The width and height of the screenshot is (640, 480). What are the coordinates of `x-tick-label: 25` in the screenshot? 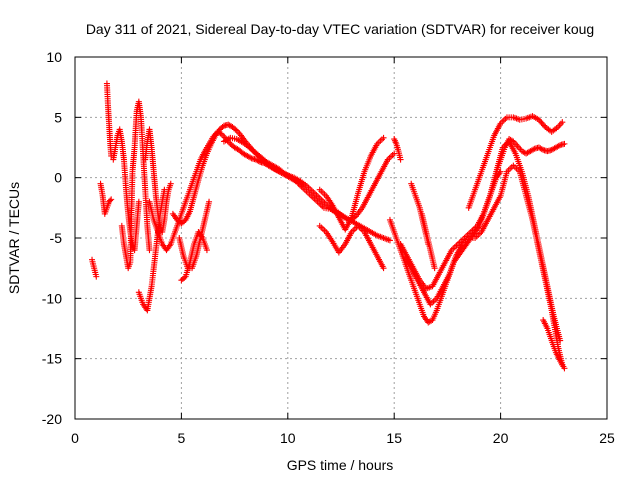 It's located at (607, 438).